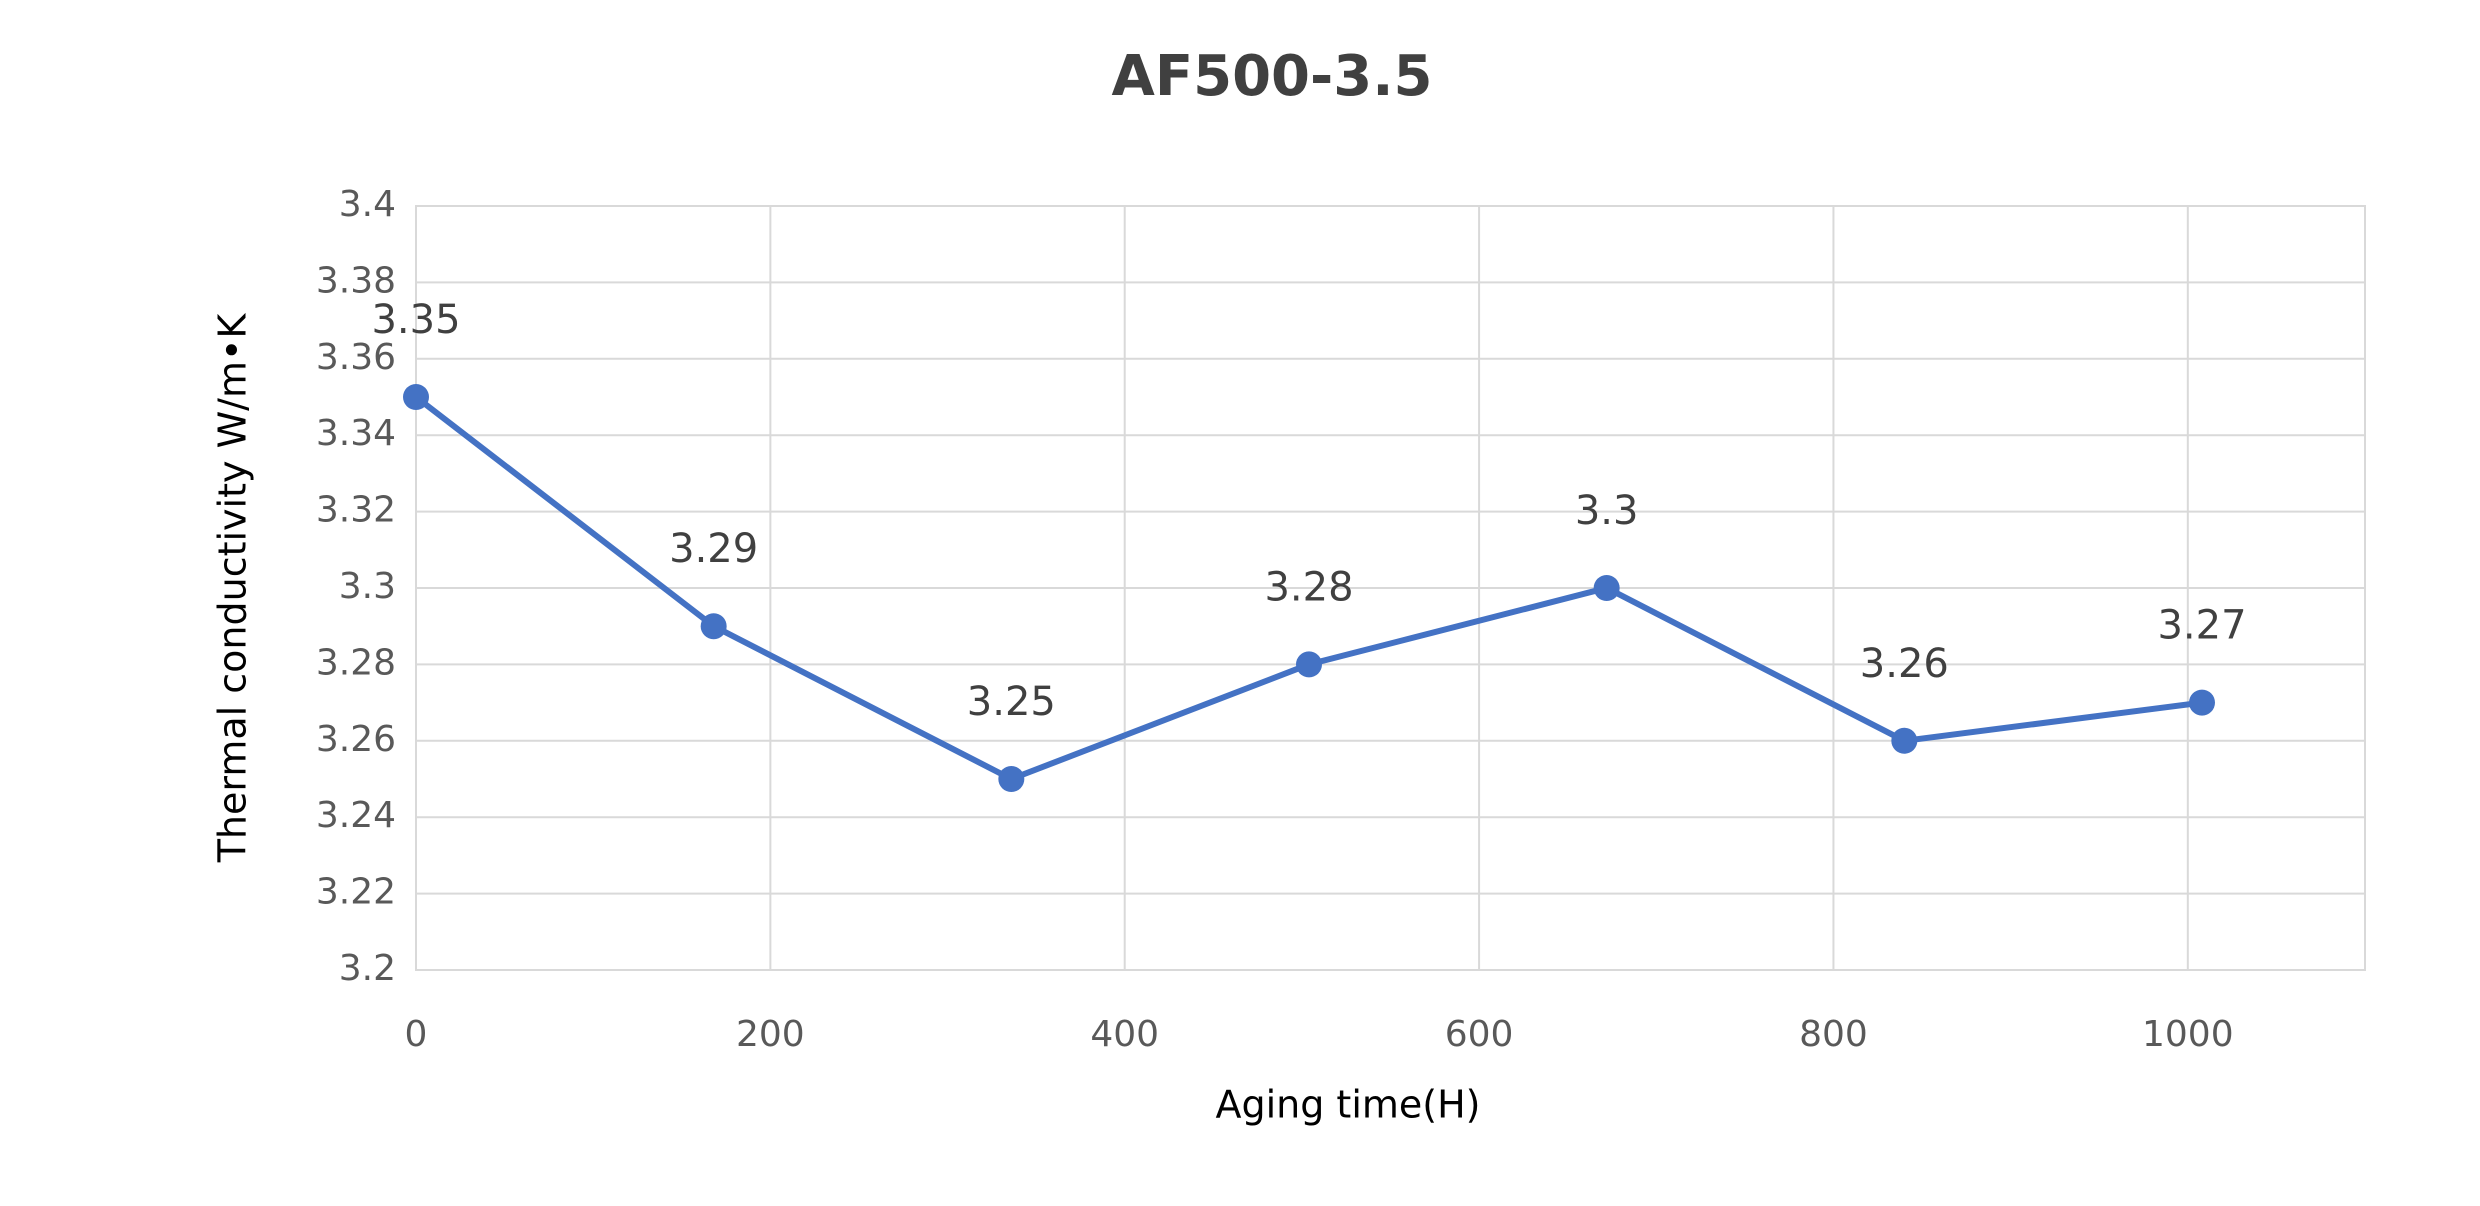 Image resolution: width=2480 pixels, height=1206 pixels. Describe the element at coordinates (1607, 511) in the screenshot. I see `data-label: 3.3` at that location.